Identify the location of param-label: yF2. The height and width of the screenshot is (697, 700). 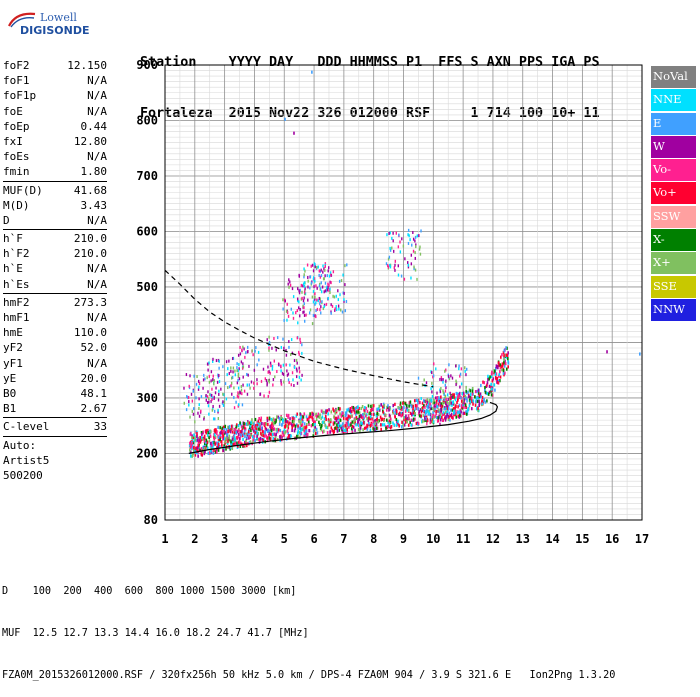
(13, 348).